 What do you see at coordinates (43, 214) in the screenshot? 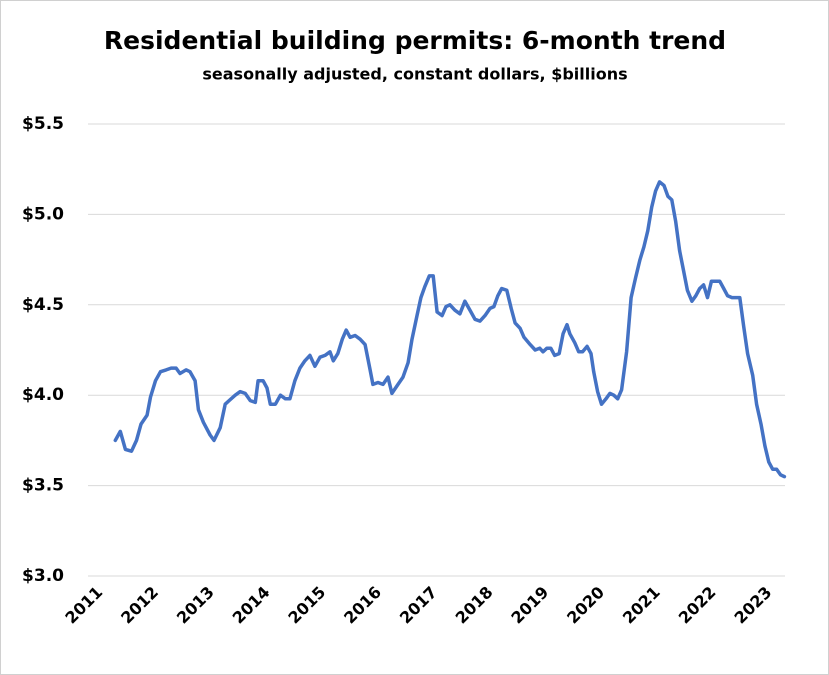
I see `y-tick-label: $5.0` at bounding box center [43, 214].